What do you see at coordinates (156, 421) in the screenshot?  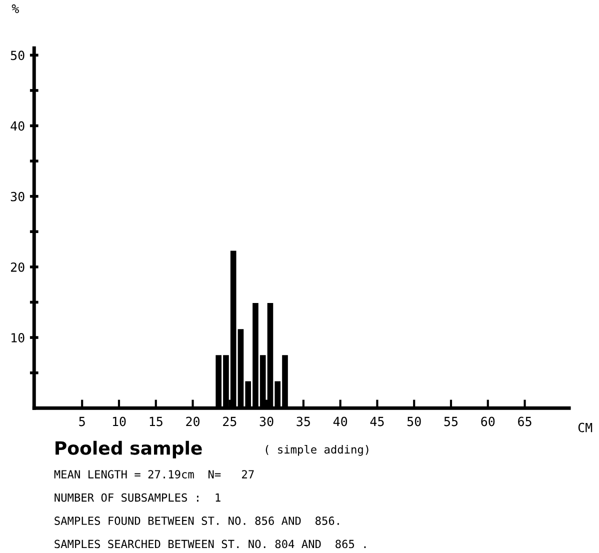 I see `x-tick-label: 15` at bounding box center [156, 421].